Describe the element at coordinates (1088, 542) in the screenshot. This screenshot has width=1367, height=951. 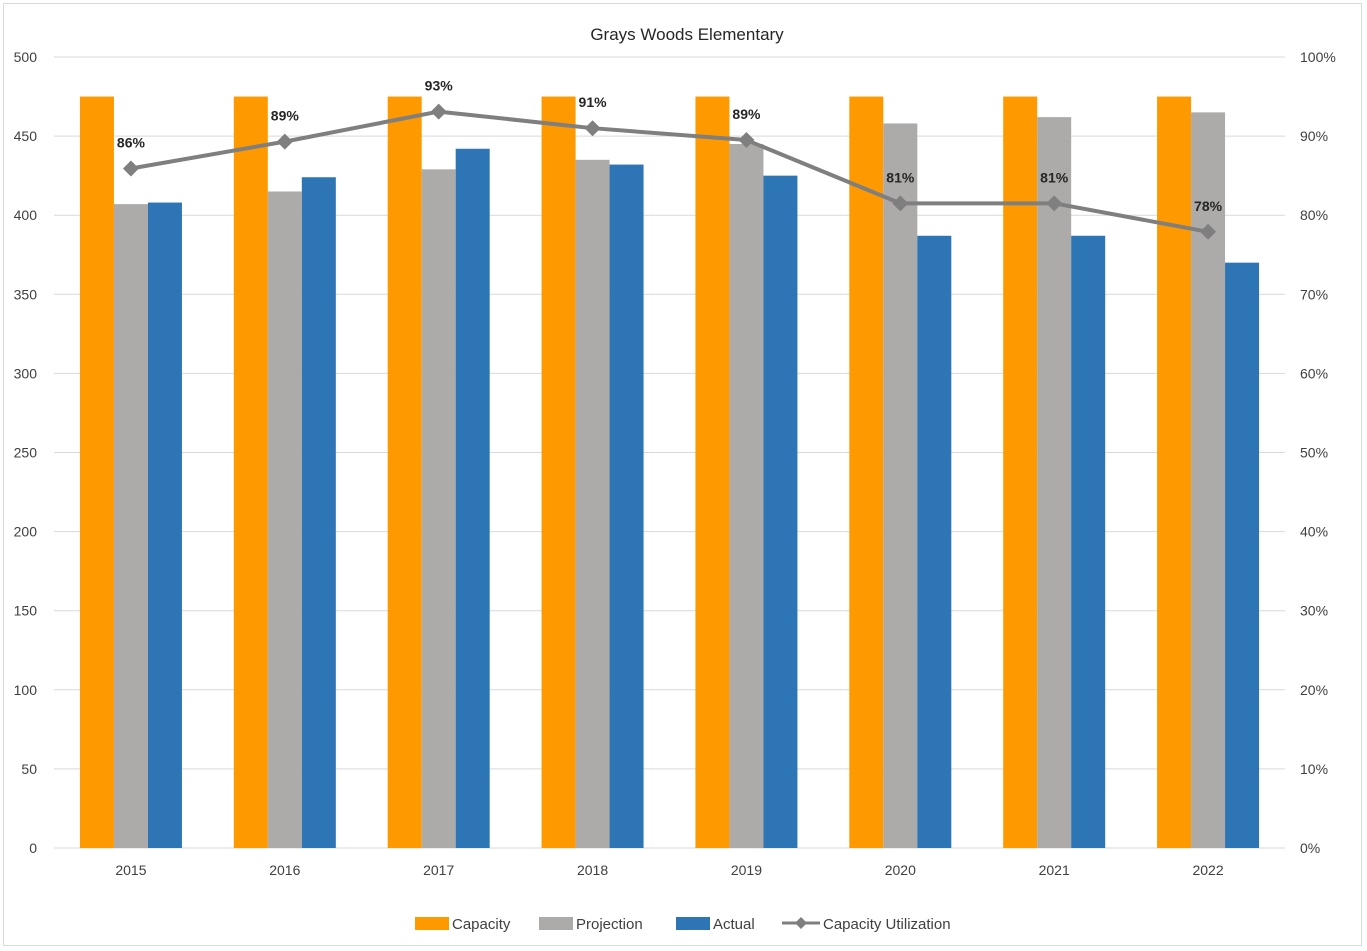
I see `bar-actual-2021` at that location.